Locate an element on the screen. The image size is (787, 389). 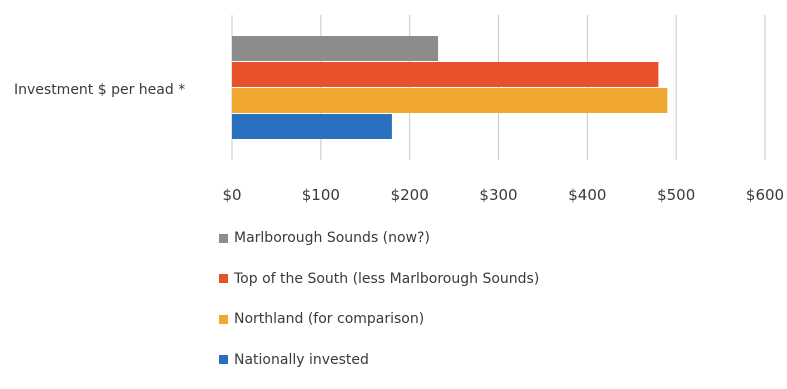
x-tick-label: $500 is located at coordinates (676, 195).